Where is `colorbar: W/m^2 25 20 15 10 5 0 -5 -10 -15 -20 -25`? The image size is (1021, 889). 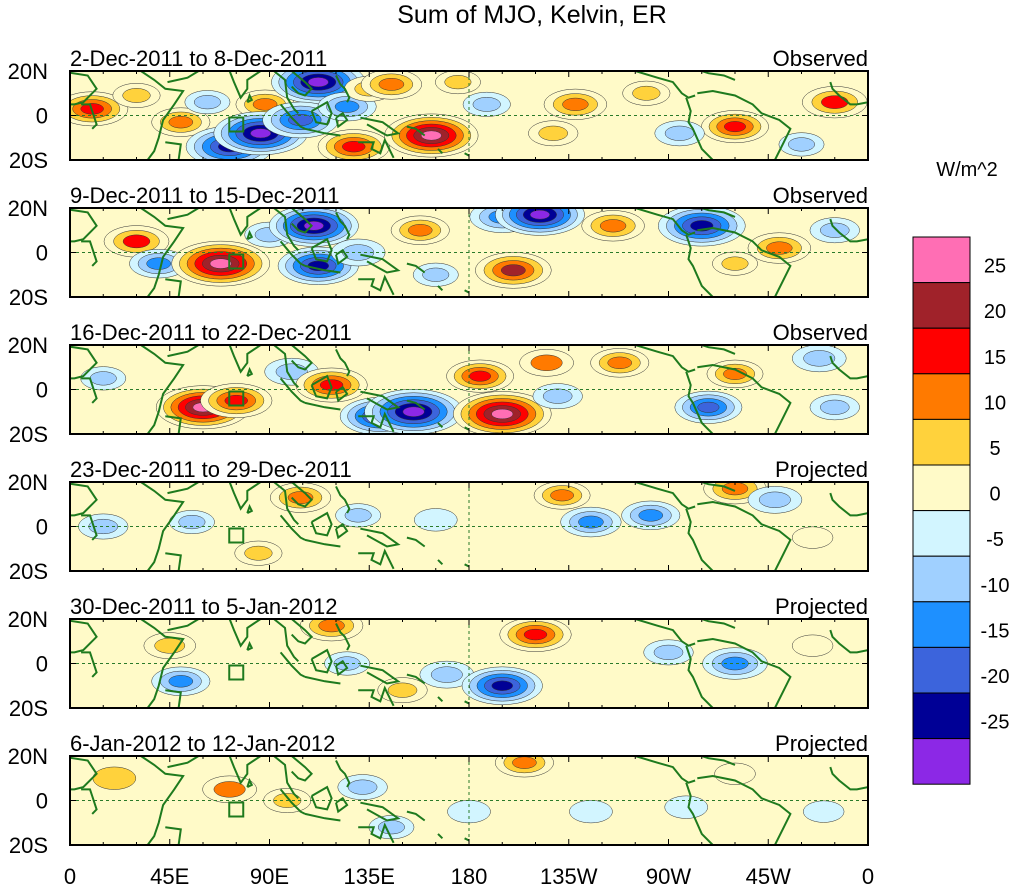
colorbar: W/m^2 25 20 15 10 5 0 -5 -10 -15 -20 -25 is located at coordinates (961, 472).